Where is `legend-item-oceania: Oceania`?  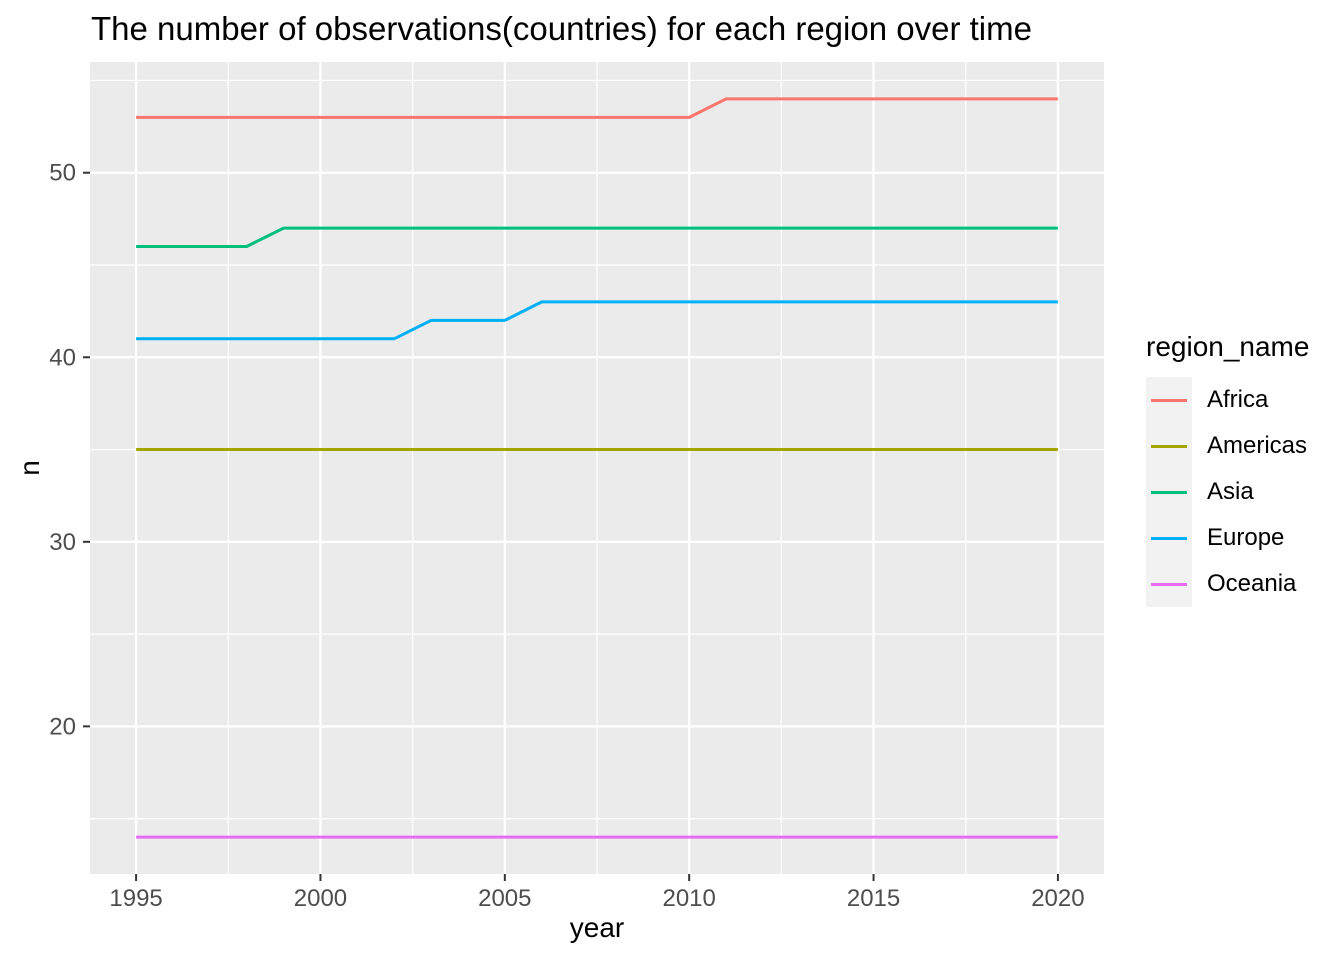
legend-item-oceania: Oceania is located at coordinates (1227, 584).